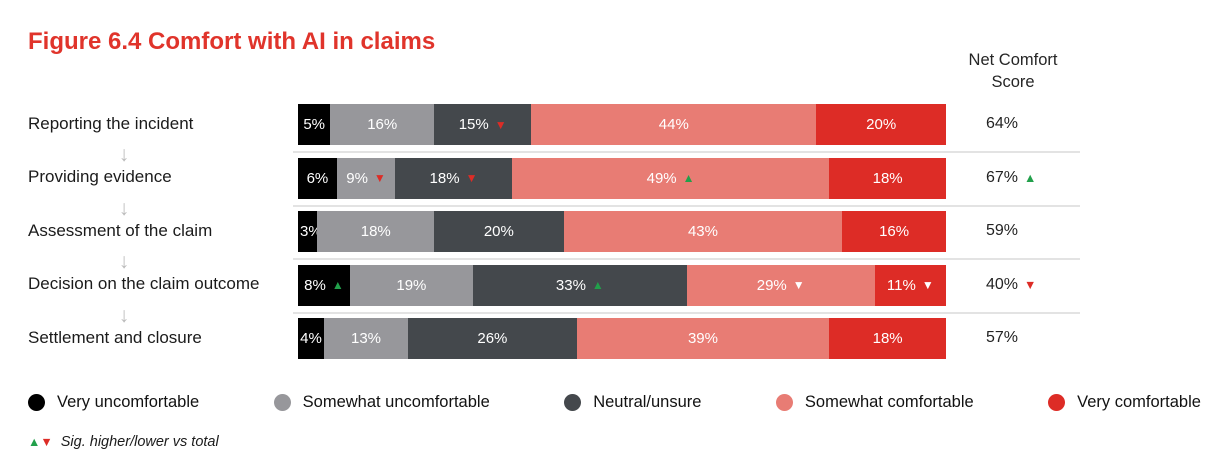 The width and height of the screenshot is (1221, 471). I want to click on bar-segment: 44%, so click(674, 124).